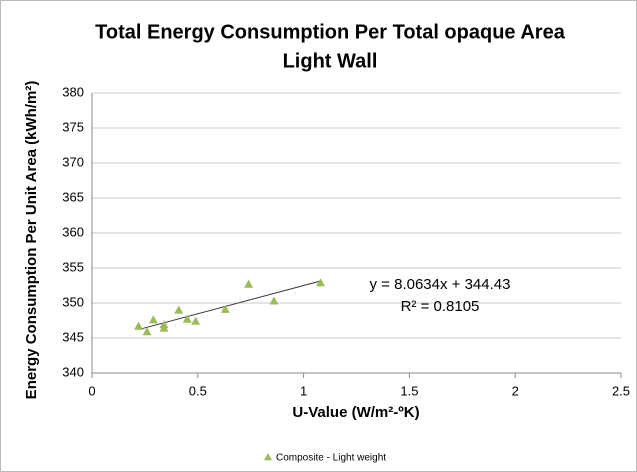  What do you see at coordinates (268, 457) in the screenshot?
I see `legend-marker` at bounding box center [268, 457].